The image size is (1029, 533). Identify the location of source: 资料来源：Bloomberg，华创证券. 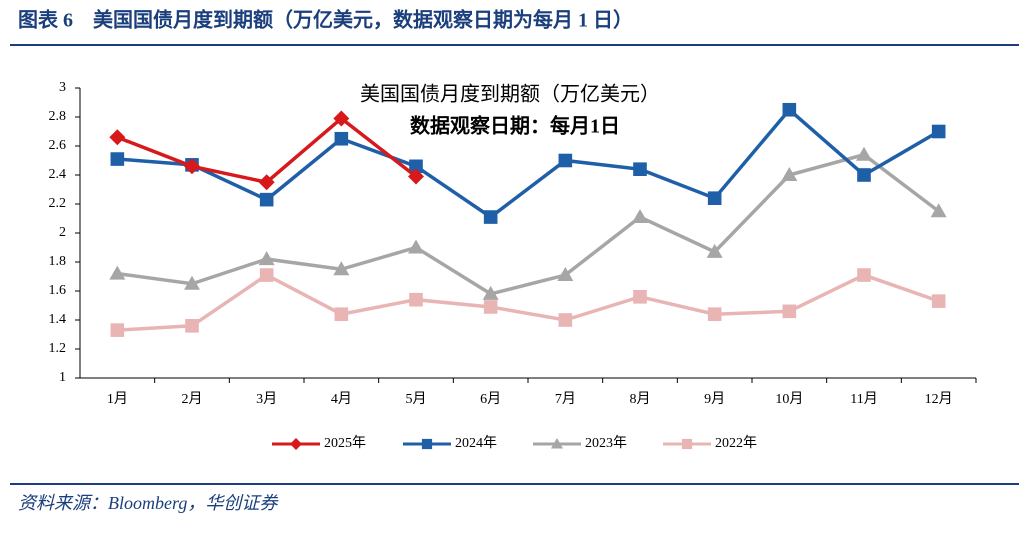
(148, 503).